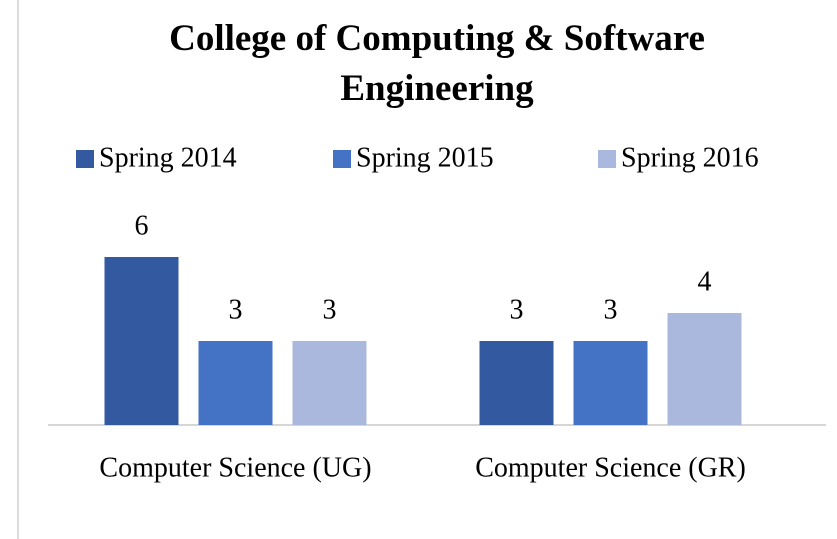  I want to click on legend-label: Spring 2016, so click(690, 157).